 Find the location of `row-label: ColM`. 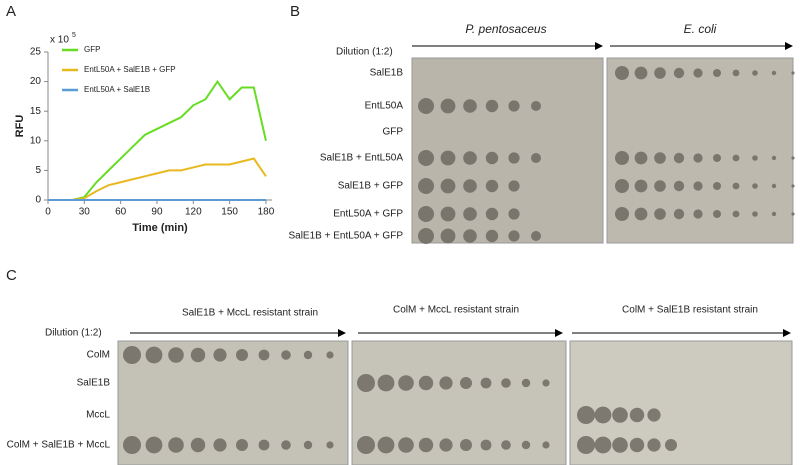

row-label: ColM is located at coordinates (98, 355).